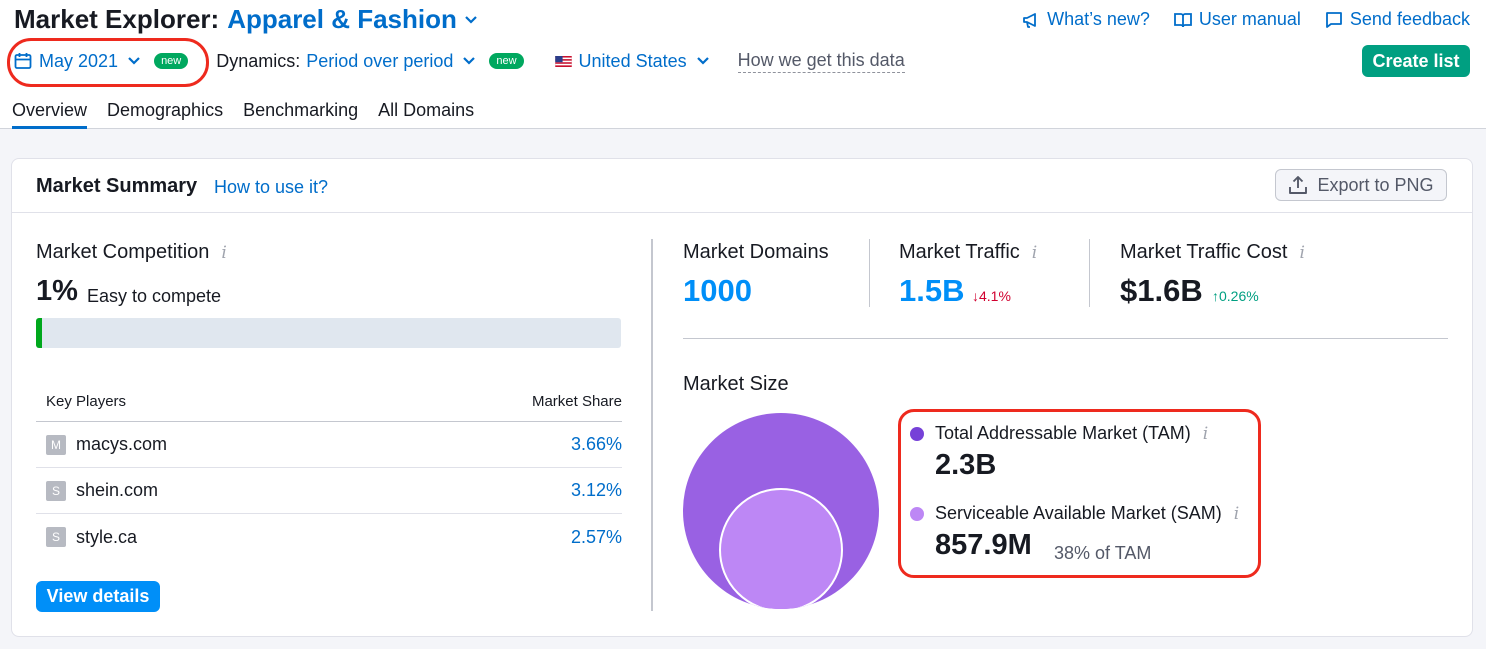  What do you see at coordinates (1361, 185) in the screenshot?
I see `export-png-button: Export to PNG` at bounding box center [1361, 185].